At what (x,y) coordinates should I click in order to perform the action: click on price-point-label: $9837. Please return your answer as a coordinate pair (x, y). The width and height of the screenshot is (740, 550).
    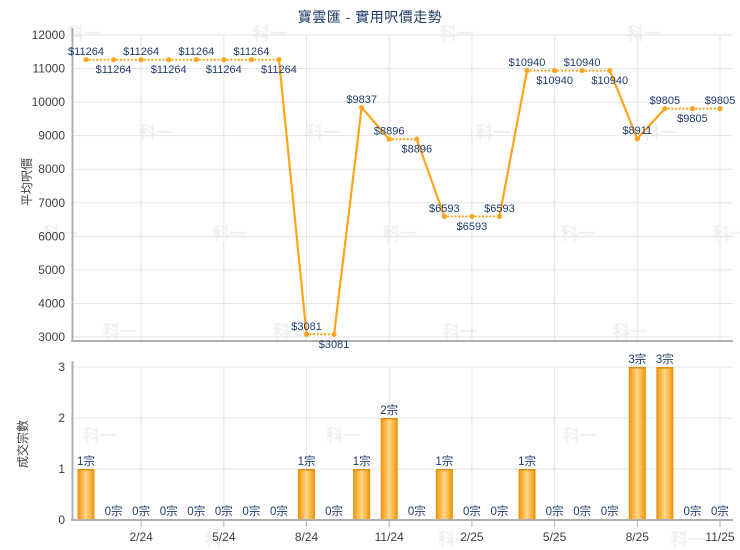
    Looking at the image, I should click on (361, 100).